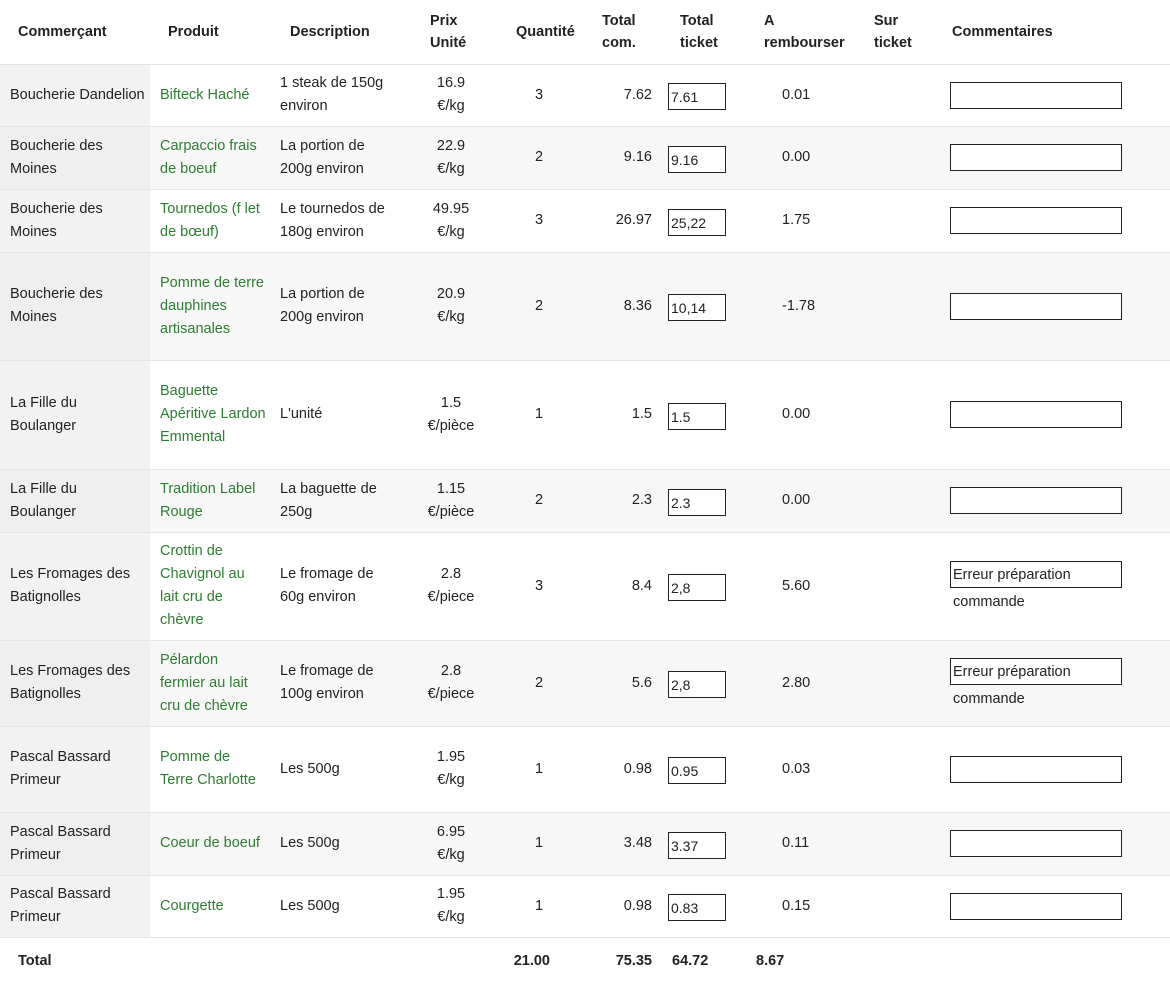 The height and width of the screenshot is (984, 1170). I want to click on merchant-cell: Pascal Bassard Primeur, so click(75, 844).